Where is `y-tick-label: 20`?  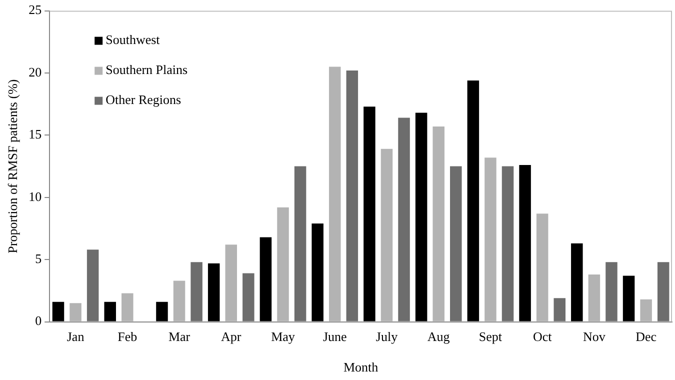 y-tick-label: 20 is located at coordinates (35, 72).